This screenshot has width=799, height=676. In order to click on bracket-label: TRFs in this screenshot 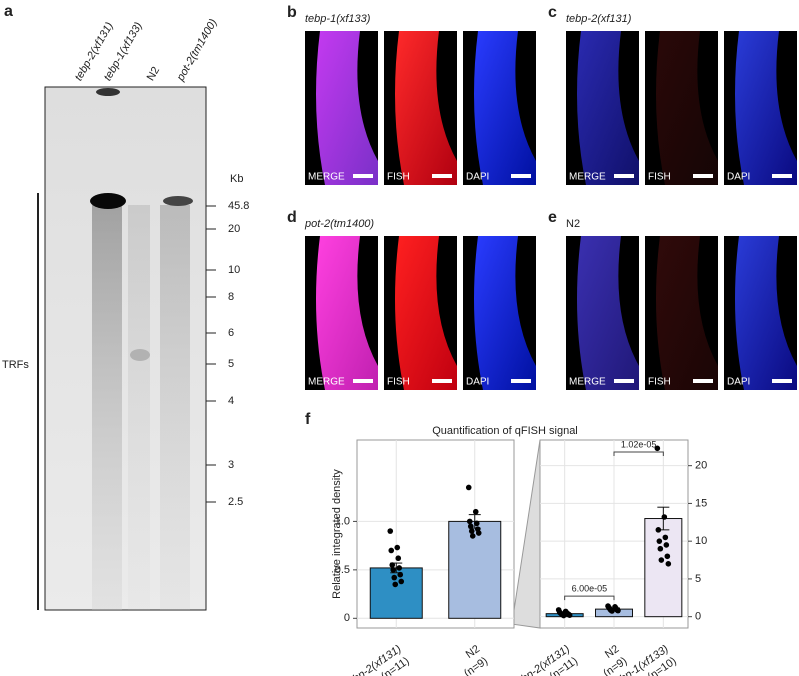, I will do `click(15, 365)`.